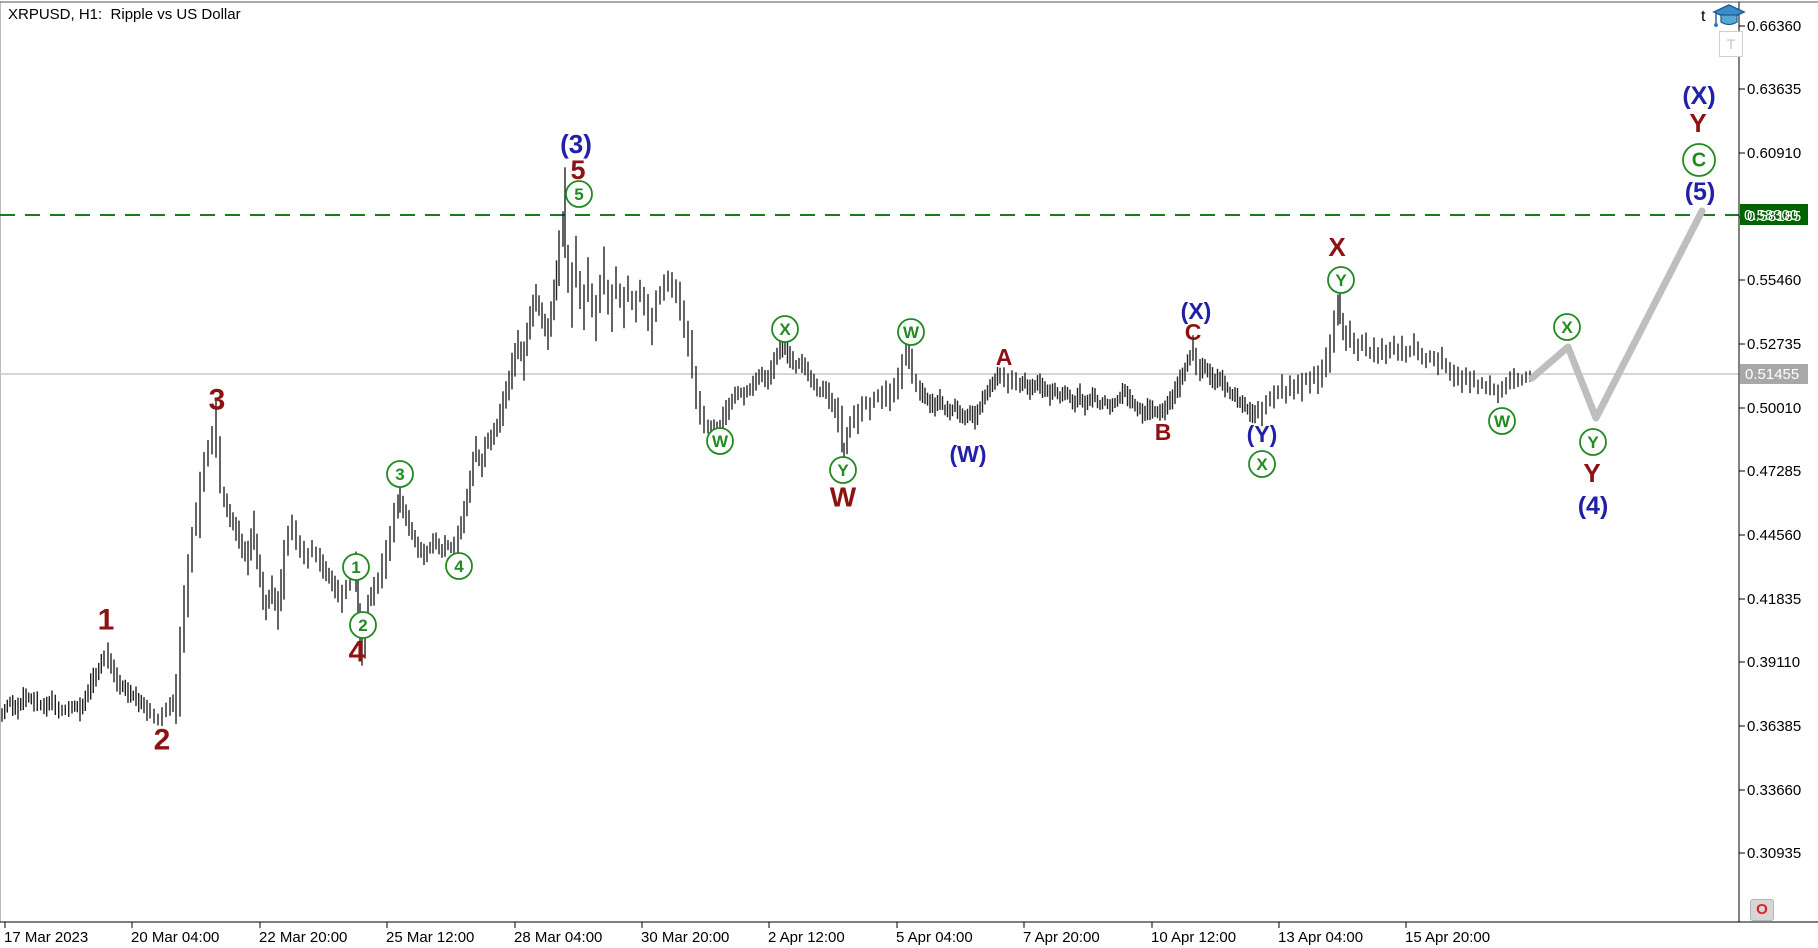 The width and height of the screenshot is (1818, 948). Describe the element at coordinates (303, 937) in the screenshot. I see `time-tick-label: 22 Mar 20:00` at that location.